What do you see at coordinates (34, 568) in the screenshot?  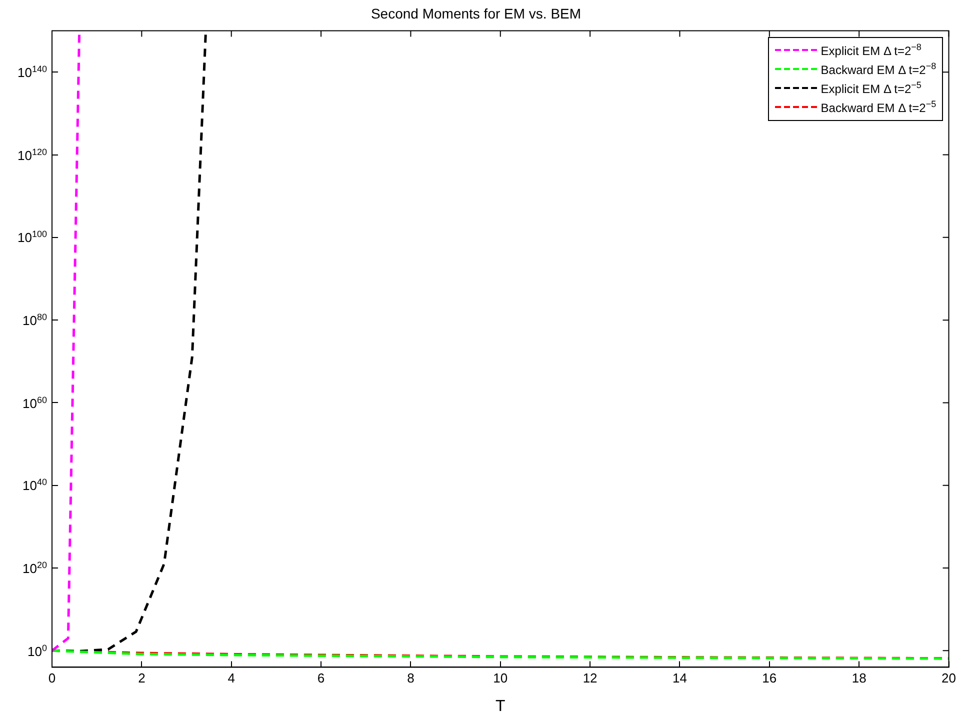 I see `y-tick-label: 10$^{20}$` at bounding box center [34, 568].